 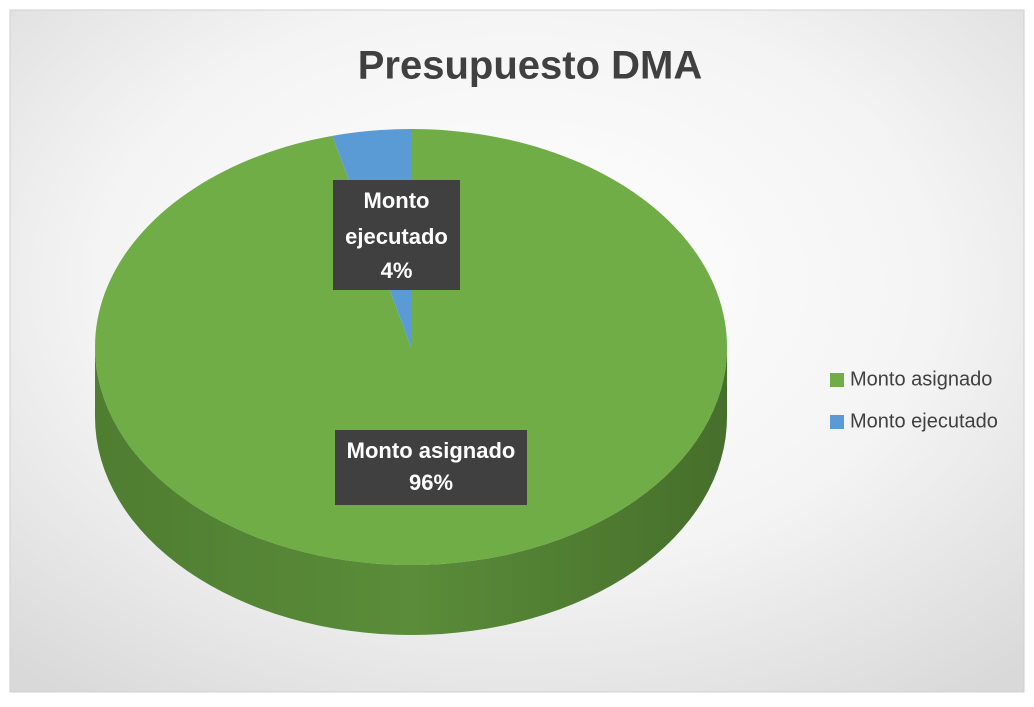 What do you see at coordinates (431, 482) in the screenshot?
I see `data-label-value: 96%` at bounding box center [431, 482].